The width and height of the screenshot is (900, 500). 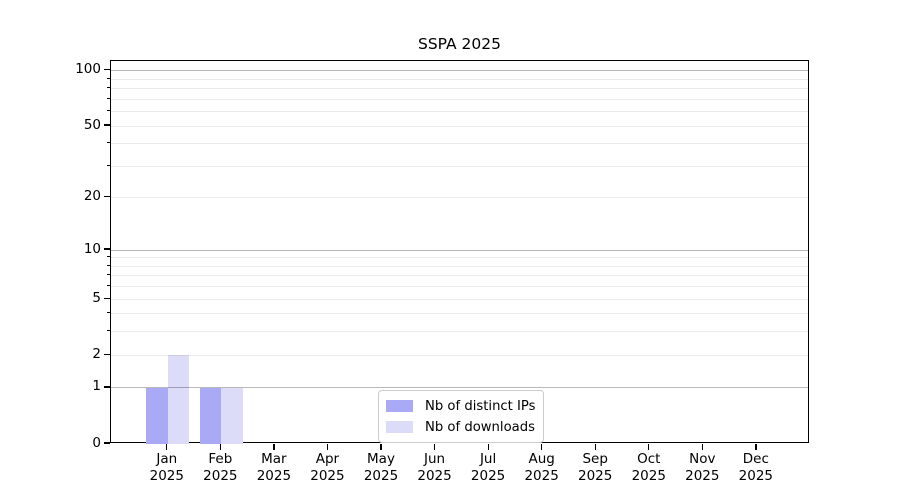 What do you see at coordinates (220, 467) in the screenshot?
I see `x-tick-label-feb: Feb 2025` at bounding box center [220, 467].